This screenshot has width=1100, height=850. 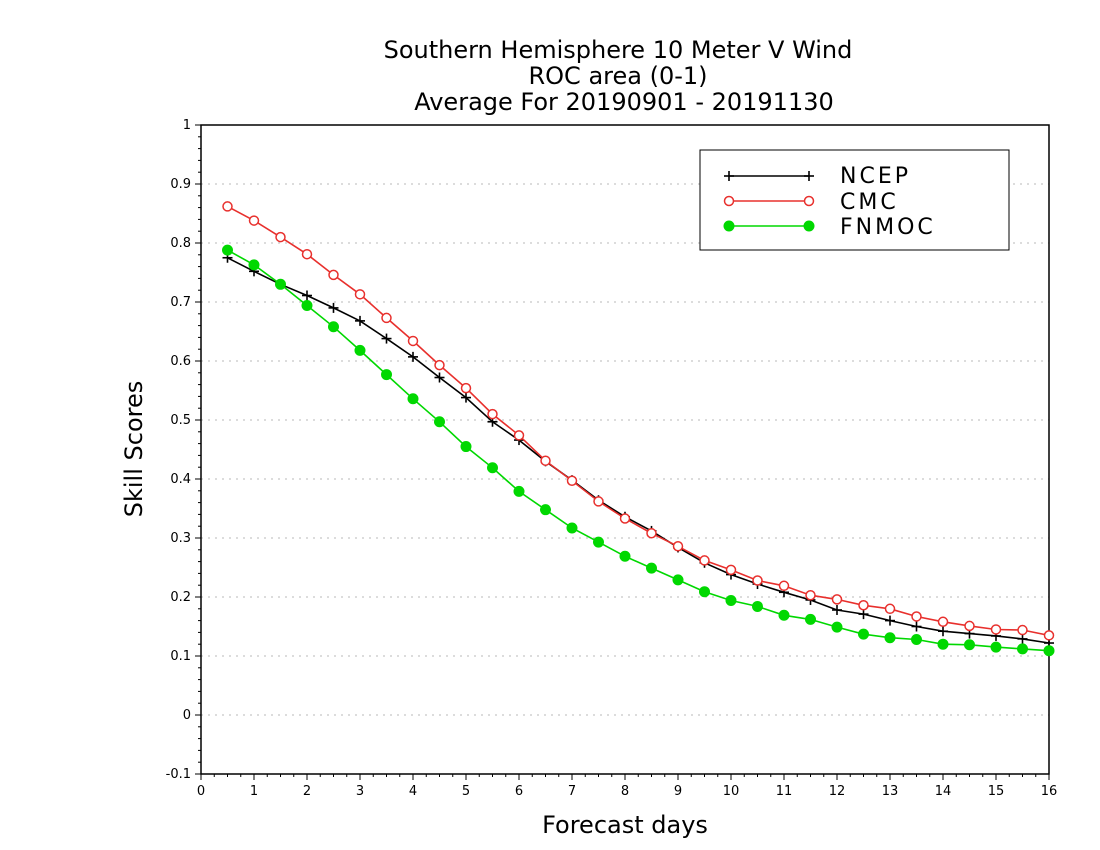 I want to click on x-tick-label: 8, so click(x=625, y=791).